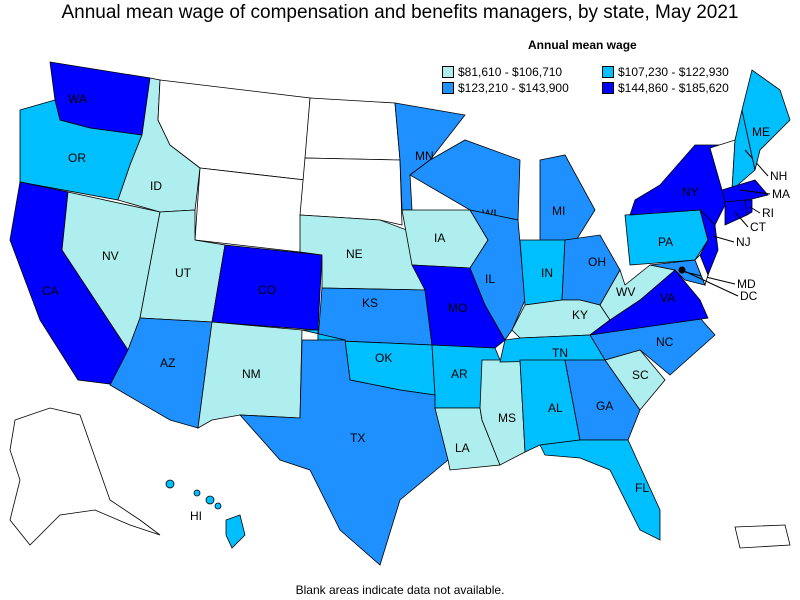 The image size is (800, 600). I want to click on state-fl, so click(600, 490).